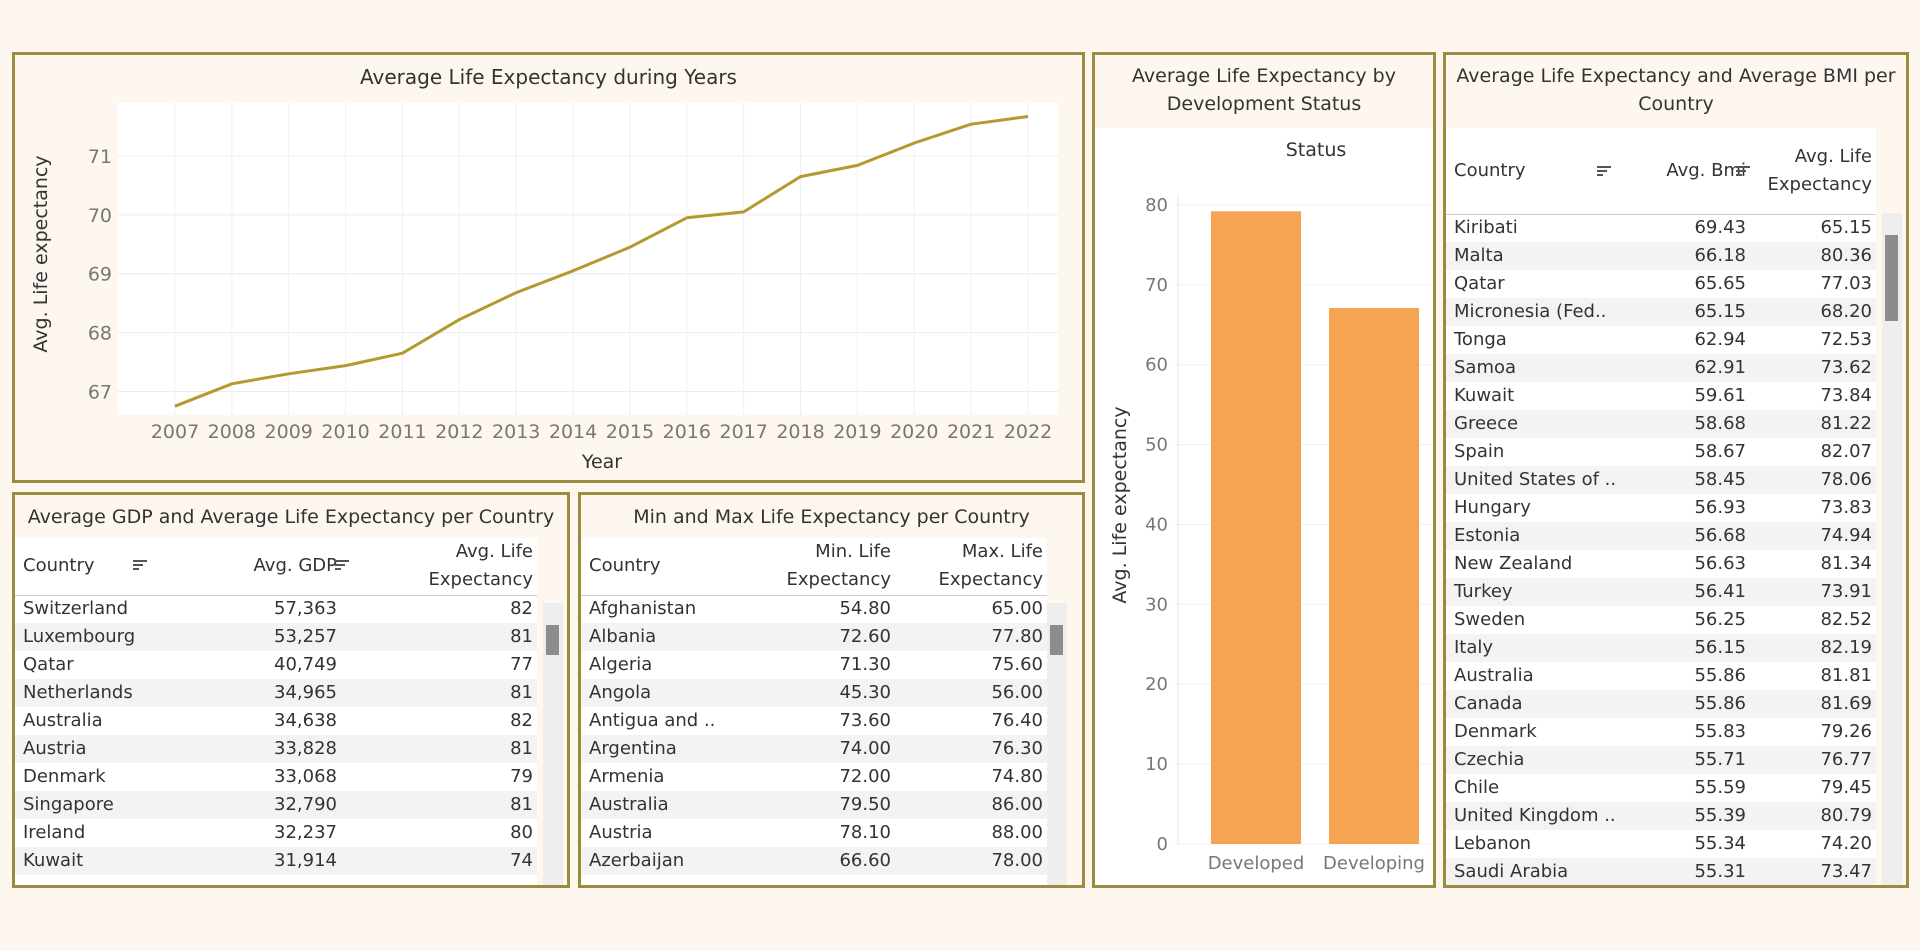 The width and height of the screenshot is (1920, 951). I want to click on table-row: Kiribati 69.43 65.15, so click(1661, 228).